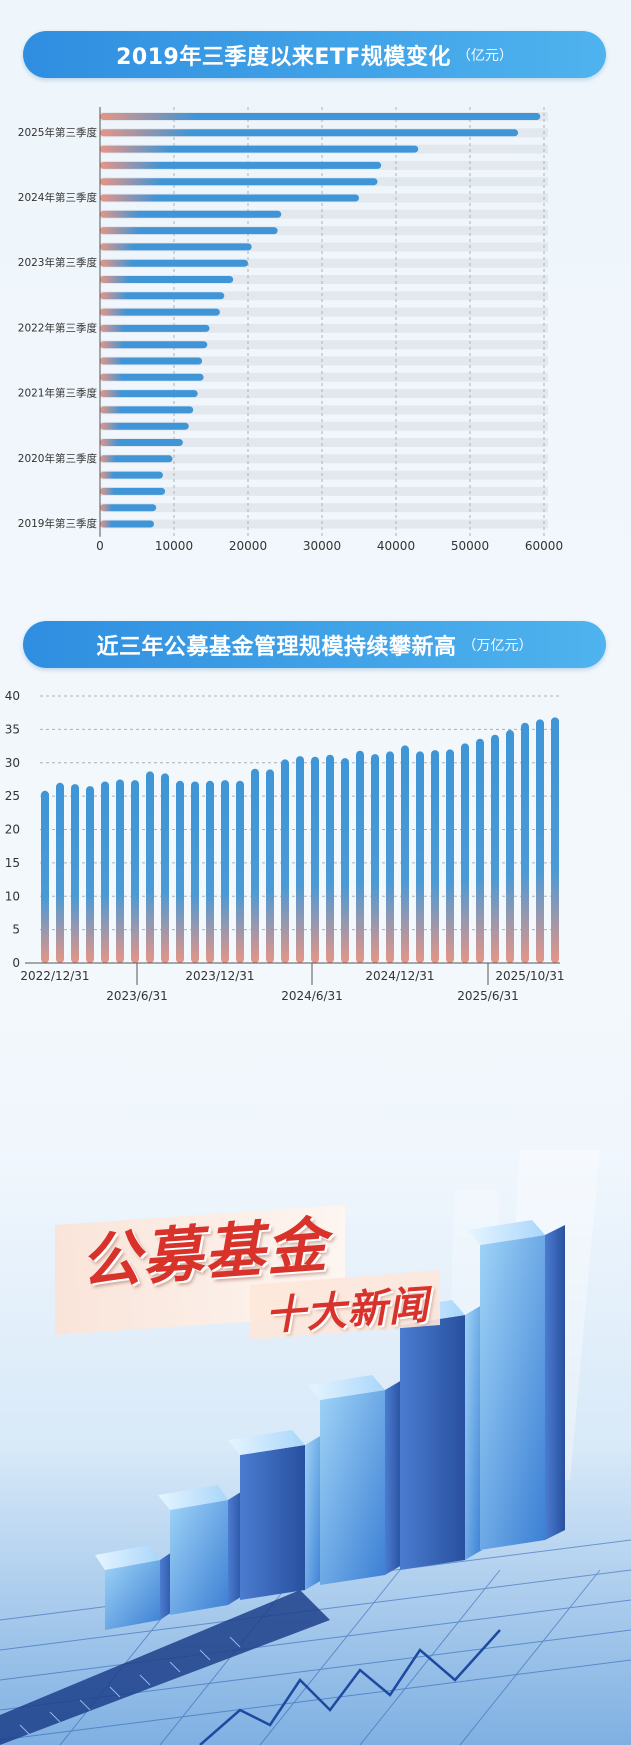  What do you see at coordinates (283, 57) in the screenshot?
I see `etf-chart-title: 2019年三季度以来ETF规模变化` at bounding box center [283, 57].